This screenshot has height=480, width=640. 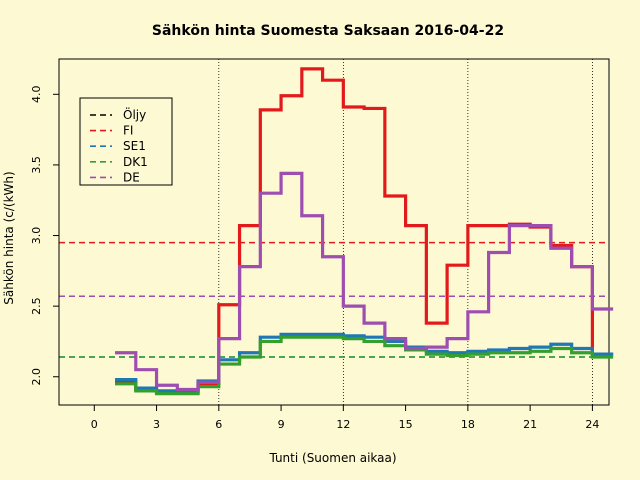 What do you see at coordinates (135, 162) in the screenshot?
I see `legend-label-dk1: DK1` at bounding box center [135, 162].